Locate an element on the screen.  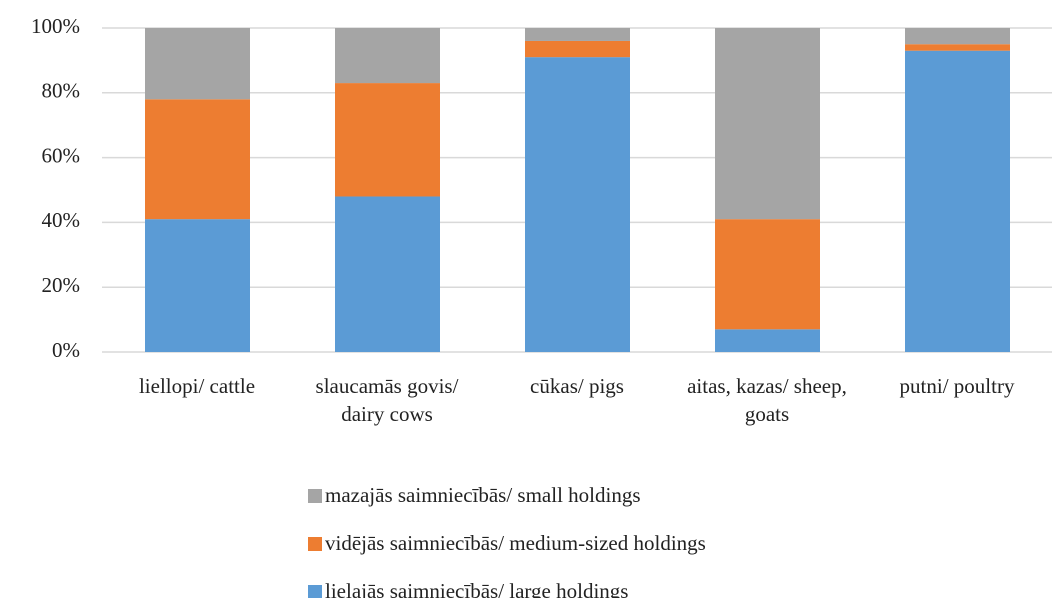
legend-item: lielajās saimniecībās/ large holdings is located at coordinates (468, 588).